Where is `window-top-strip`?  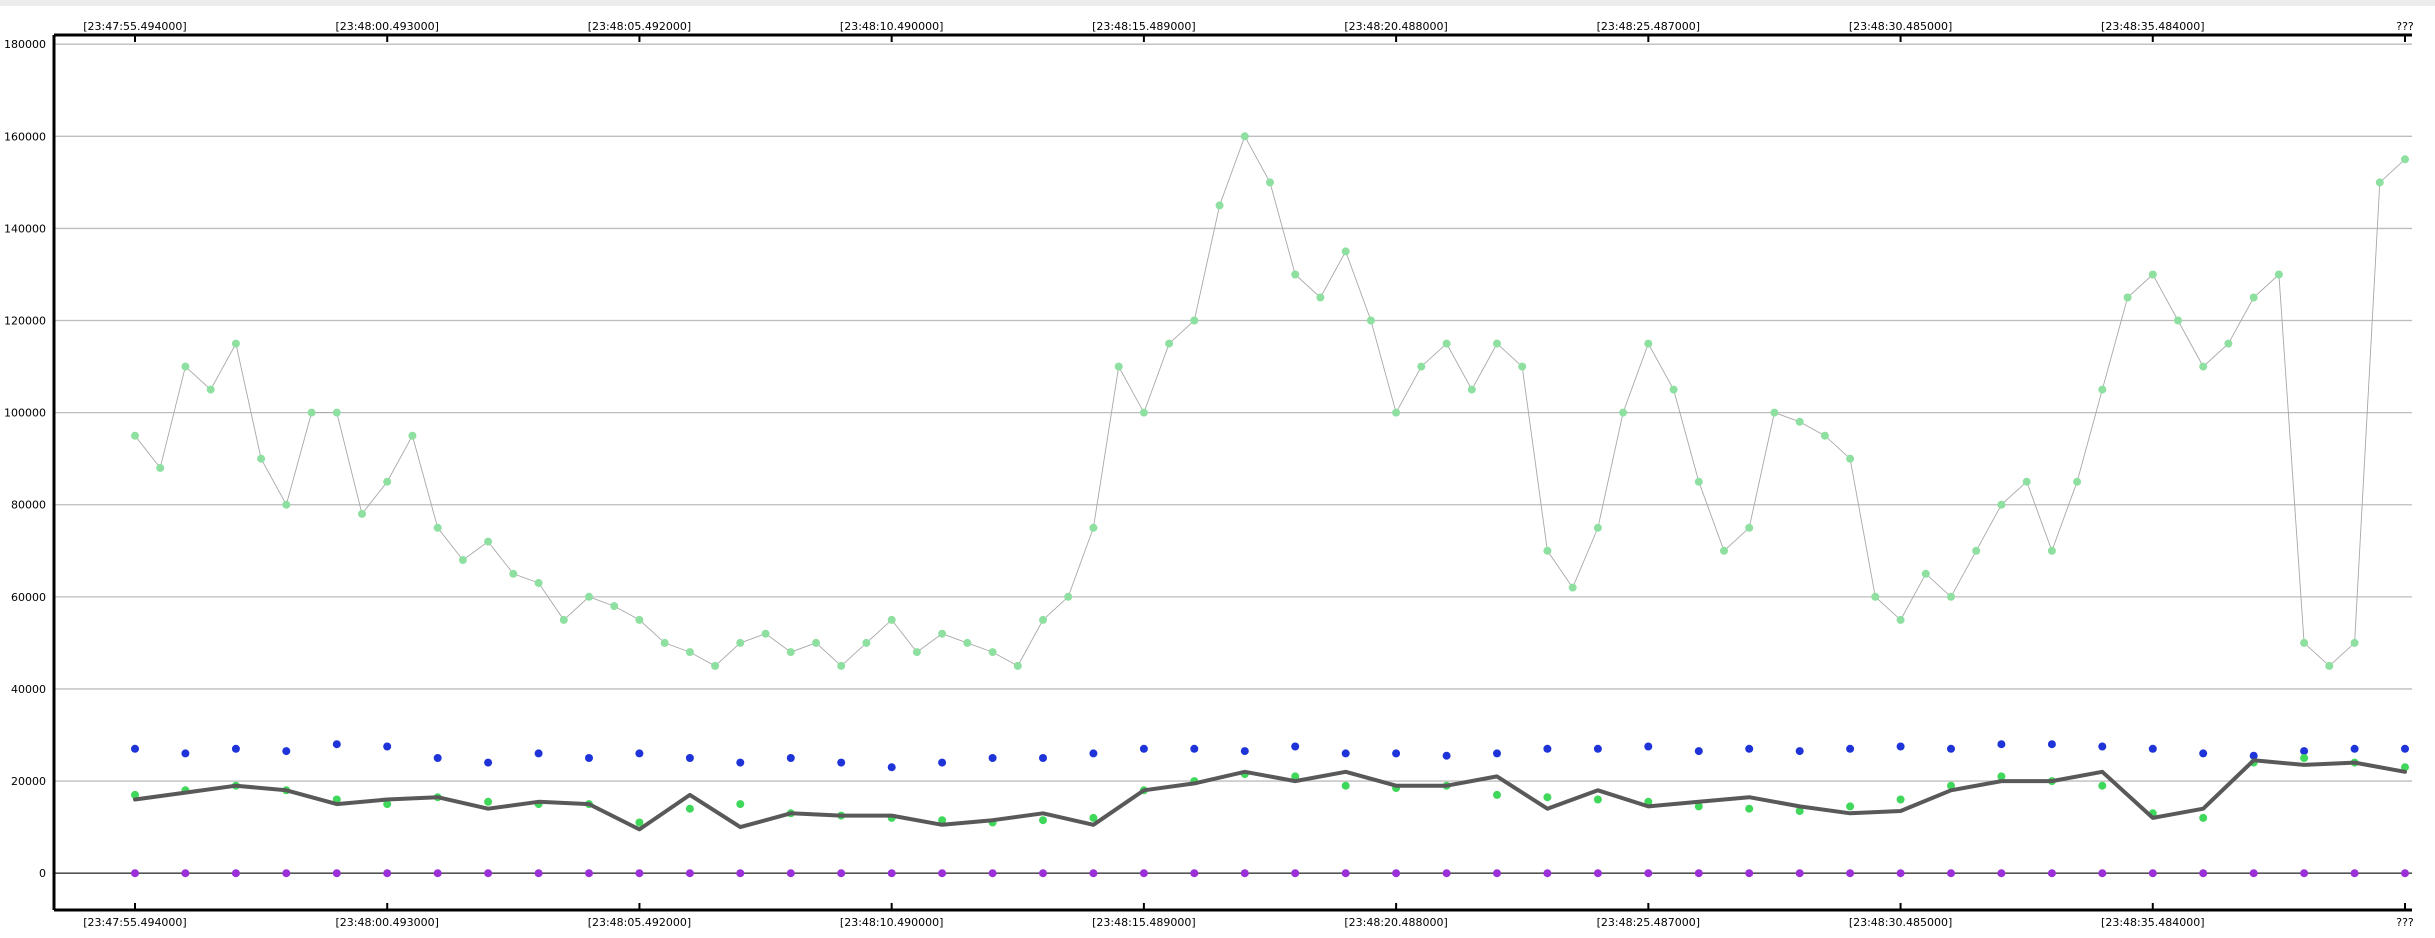 window-top-strip is located at coordinates (1217, 3).